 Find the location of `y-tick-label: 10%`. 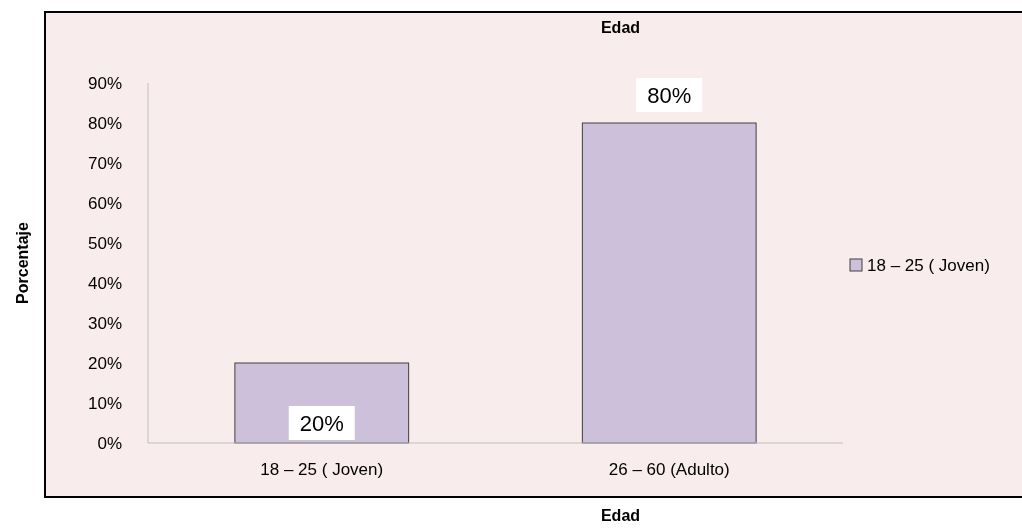

y-tick-label: 10% is located at coordinates (104, 403).